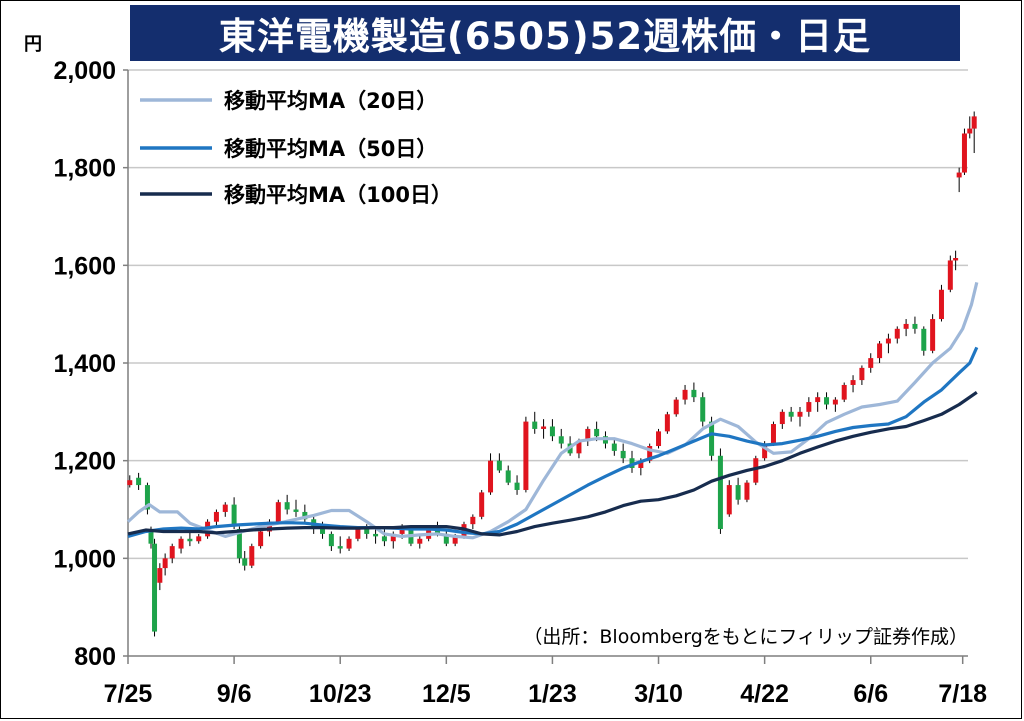  Describe the element at coordinates (870, 694) in the screenshot. I see `x-tick-label: 6/6` at that location.